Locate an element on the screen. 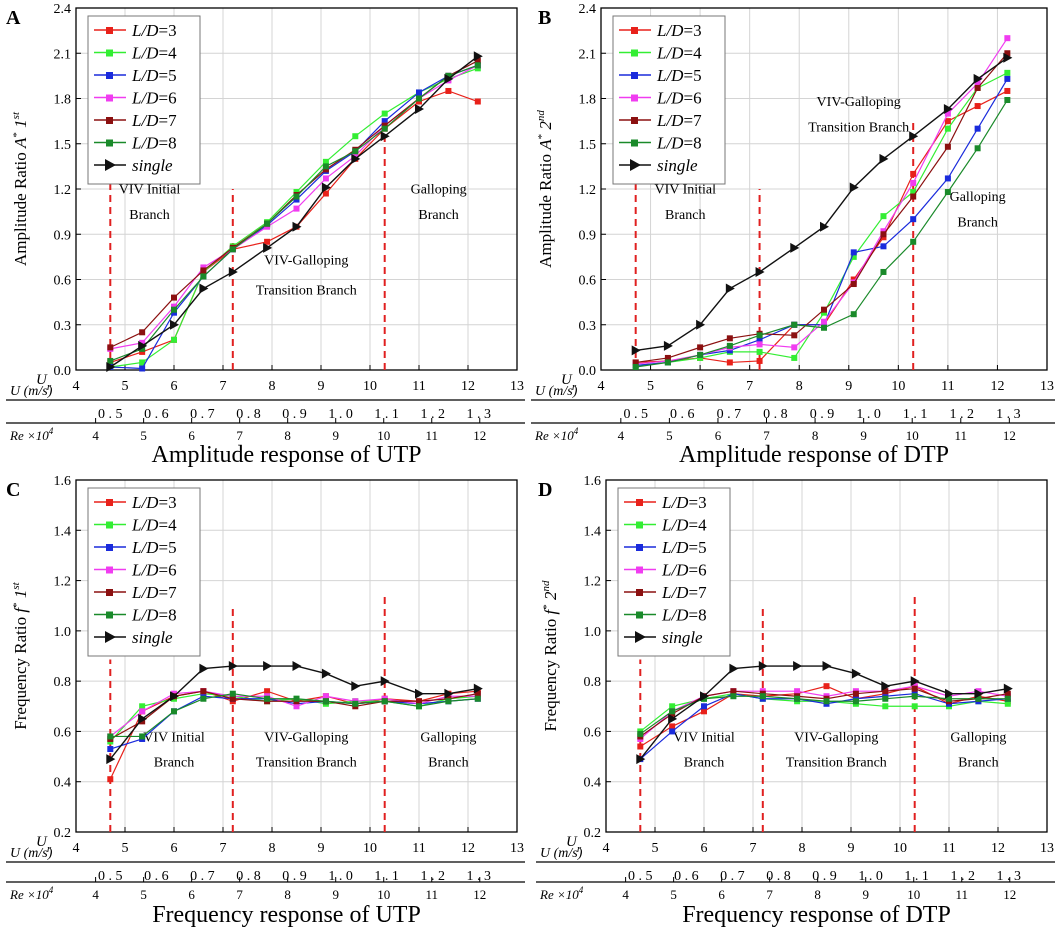 The height and width of the screenshot is (939, 1059). re-tick-label: 6 is located at coordinates (718, 435).